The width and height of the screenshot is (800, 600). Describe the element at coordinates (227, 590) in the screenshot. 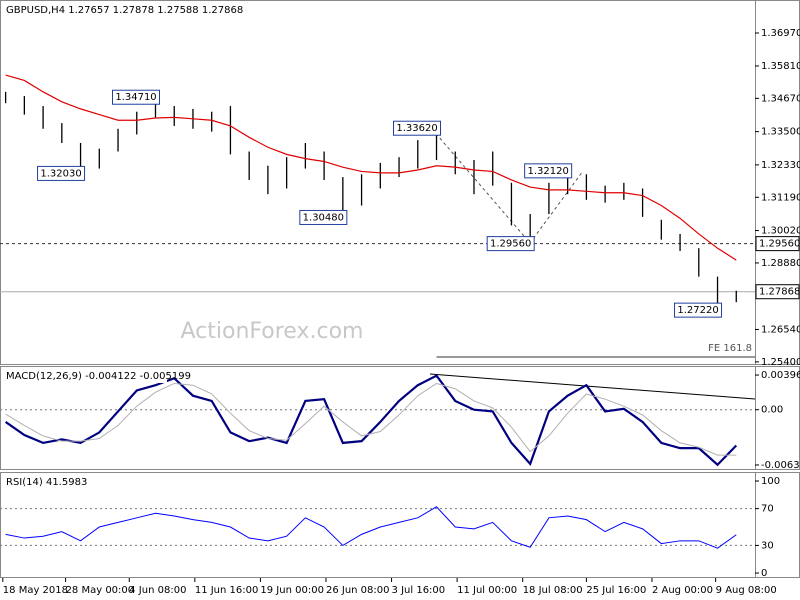

I see `x-tick-label: 11 Jun 16:00` at that location.